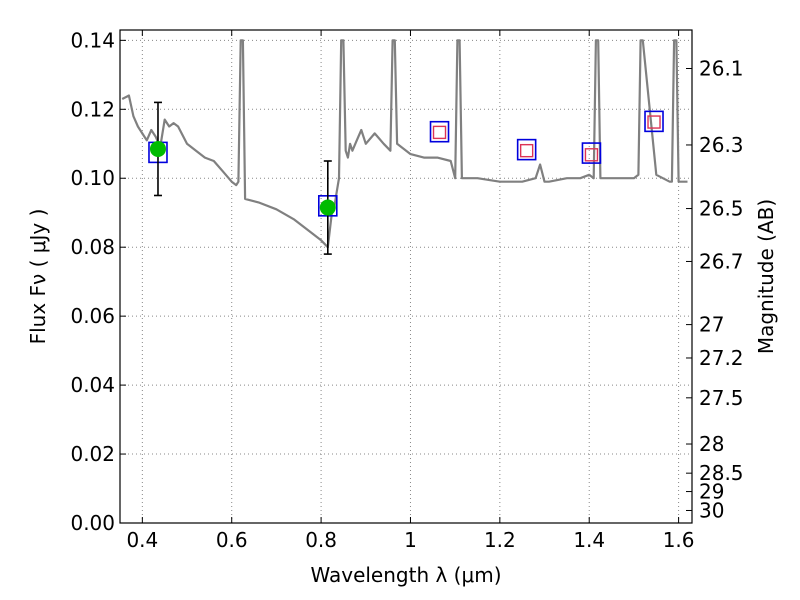 This screenshot has width=800, height=600. What do you see at coordinates (92, 40) in the screenshot?
I see `y-tick-label: 0.14` at bounding box center [92, 40].